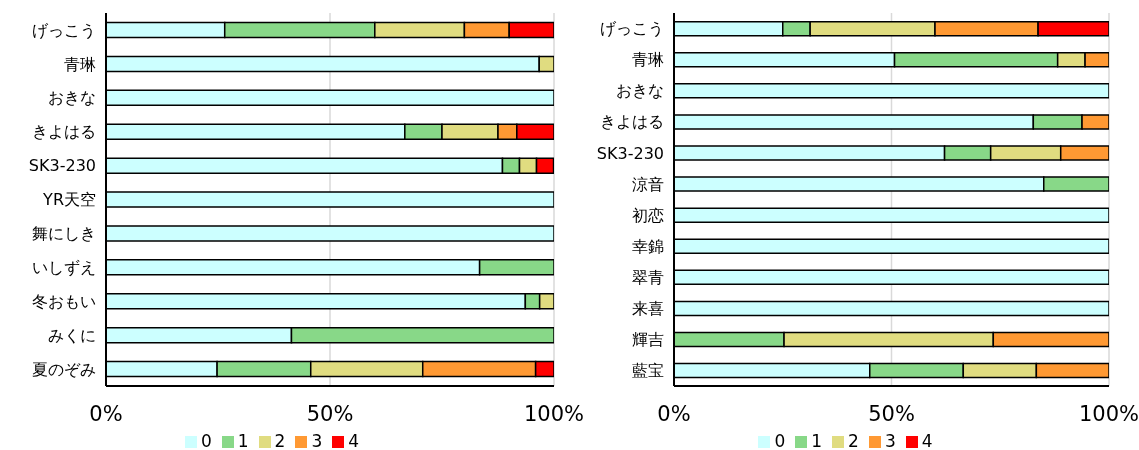  What do you see at coordinates (648, 246) in the screenshot?
I see `y-tick-label: 幸錦` at bounding box center [648, 246].